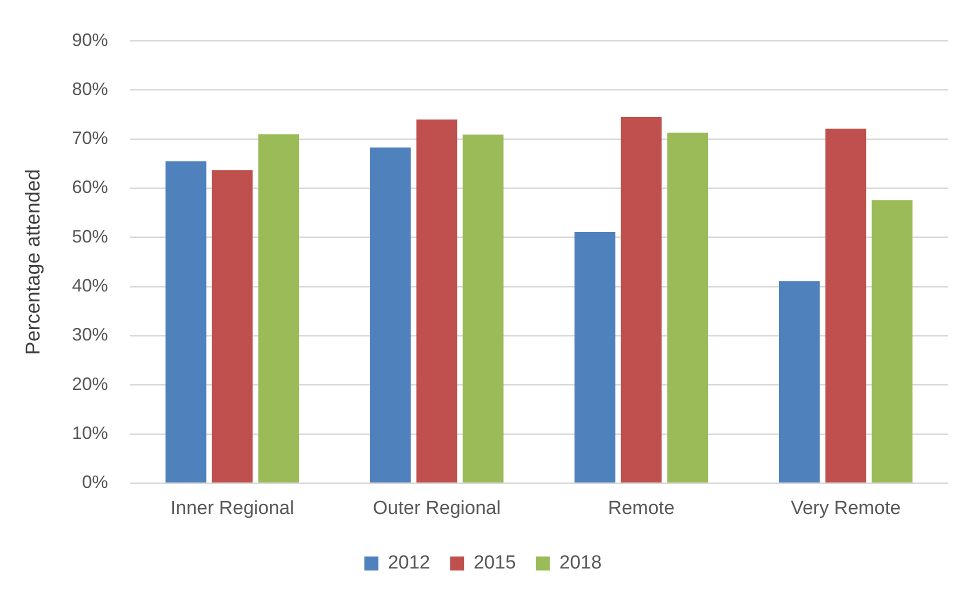  What do you see at coordinates (90, 138) in the screenshot?
I see `y-tick-label: 70%` at bounding box center [90, 138].